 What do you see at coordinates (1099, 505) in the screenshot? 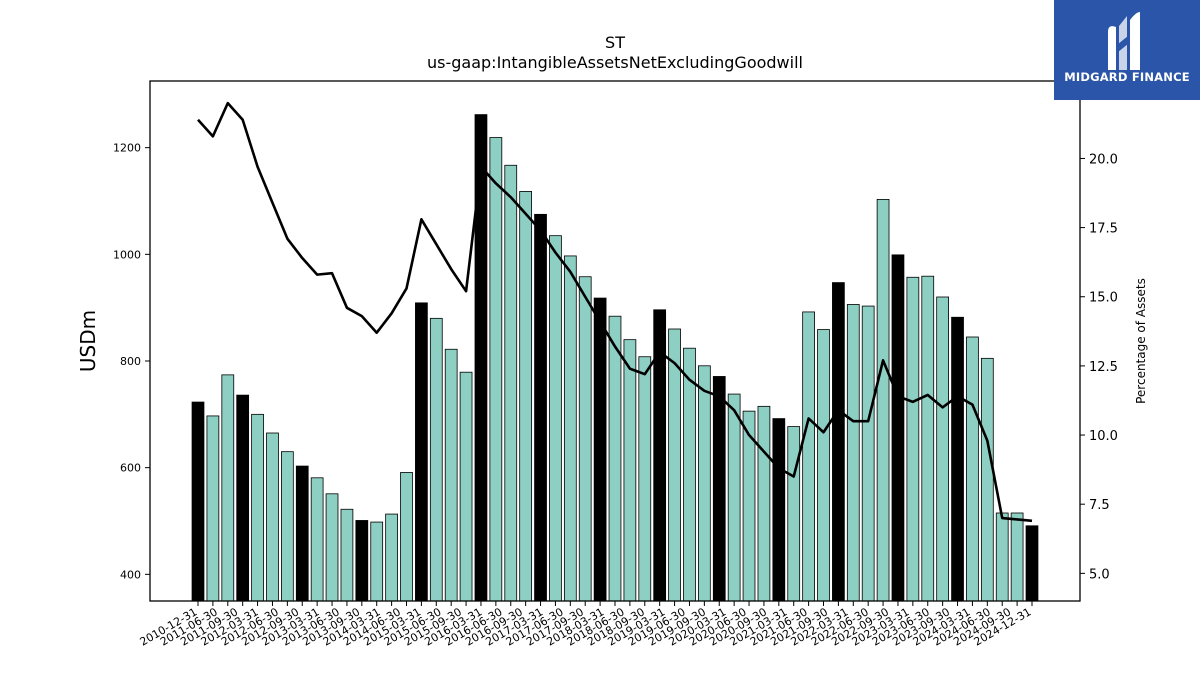
I see `y2-tick-label: 7.5` at bounding box center [1099, 505].